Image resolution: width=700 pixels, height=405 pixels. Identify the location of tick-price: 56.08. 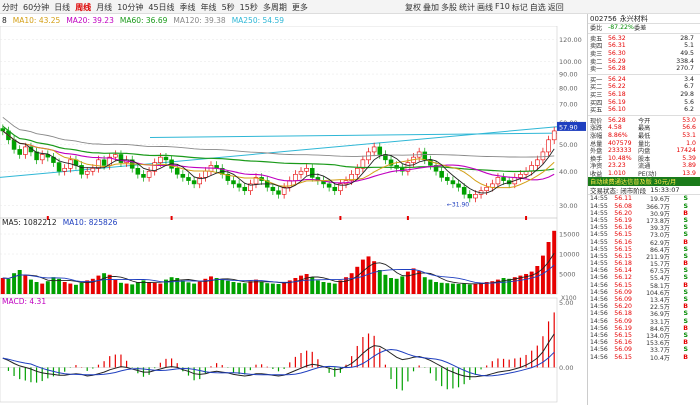
(623, 206).